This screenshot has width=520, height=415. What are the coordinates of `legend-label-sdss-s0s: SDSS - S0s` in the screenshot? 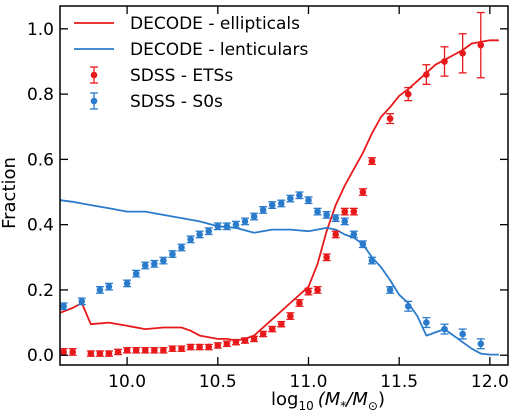 It's located at (176, 102).